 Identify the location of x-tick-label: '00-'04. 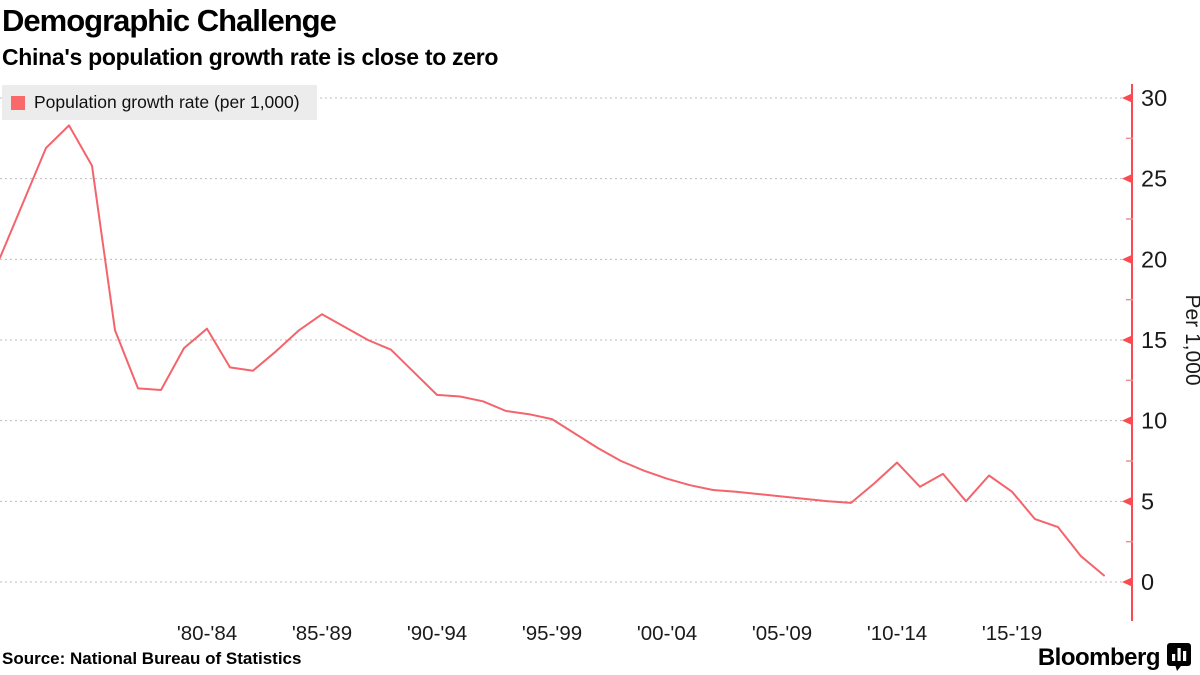
(667, 633).